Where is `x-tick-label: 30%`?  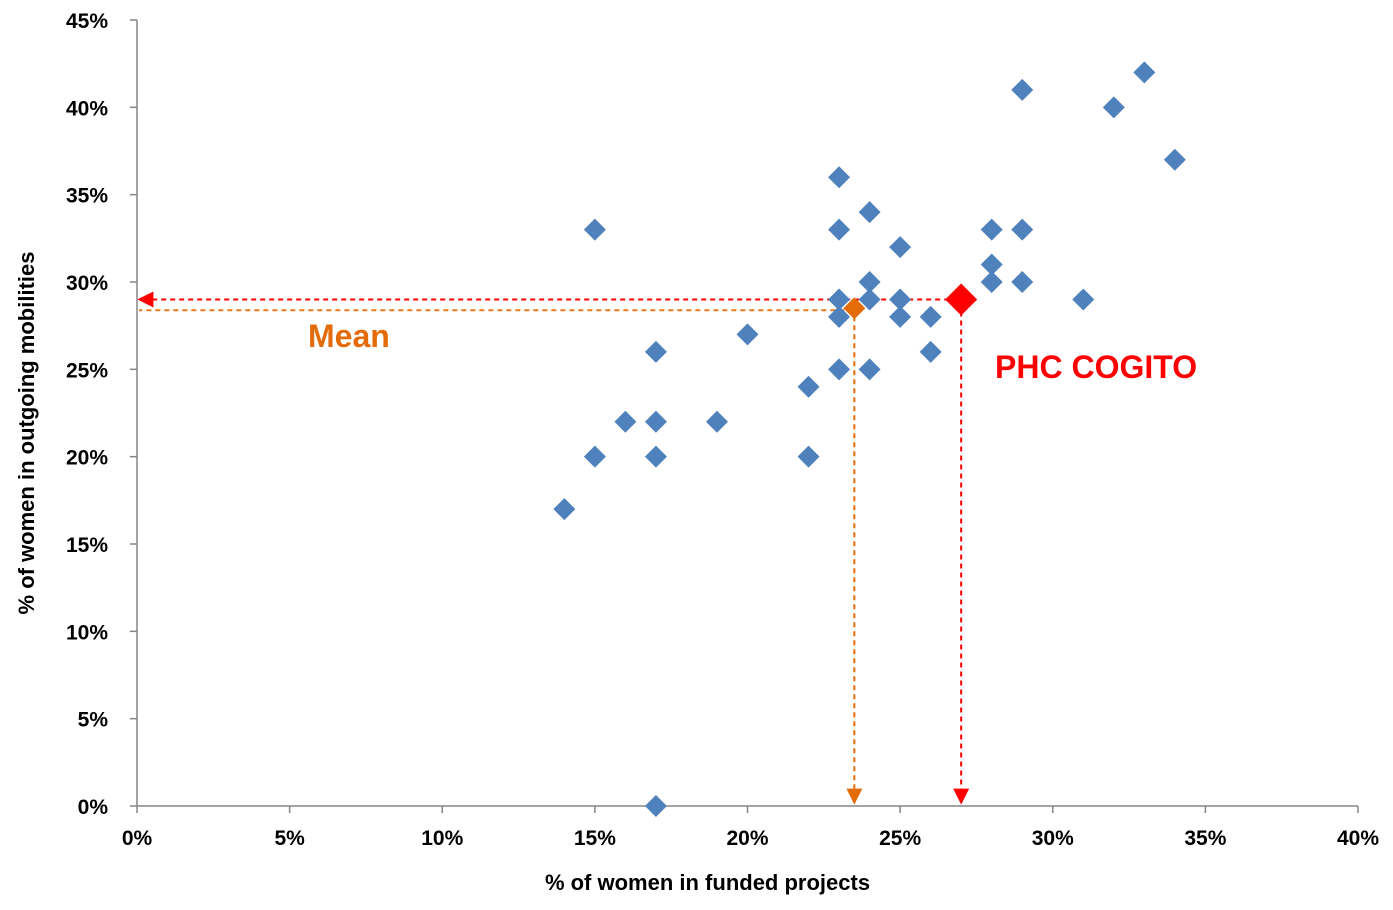 x-tick-label: 30% is located at coordinates (1053, 838).